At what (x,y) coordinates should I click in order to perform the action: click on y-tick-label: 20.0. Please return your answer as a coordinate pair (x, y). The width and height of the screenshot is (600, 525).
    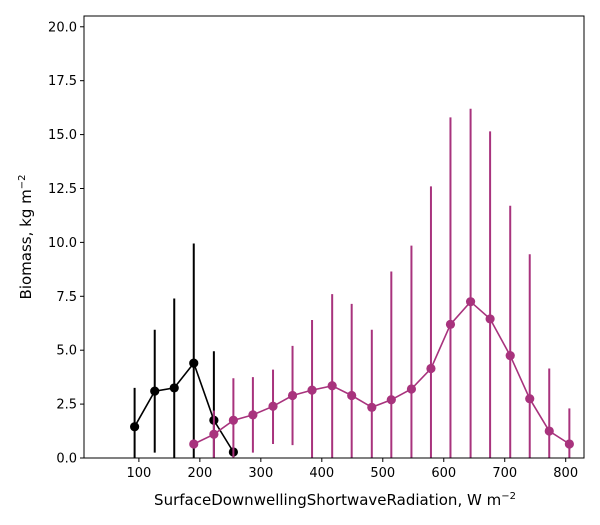
    Looking at the image, I should click on (62, 27).